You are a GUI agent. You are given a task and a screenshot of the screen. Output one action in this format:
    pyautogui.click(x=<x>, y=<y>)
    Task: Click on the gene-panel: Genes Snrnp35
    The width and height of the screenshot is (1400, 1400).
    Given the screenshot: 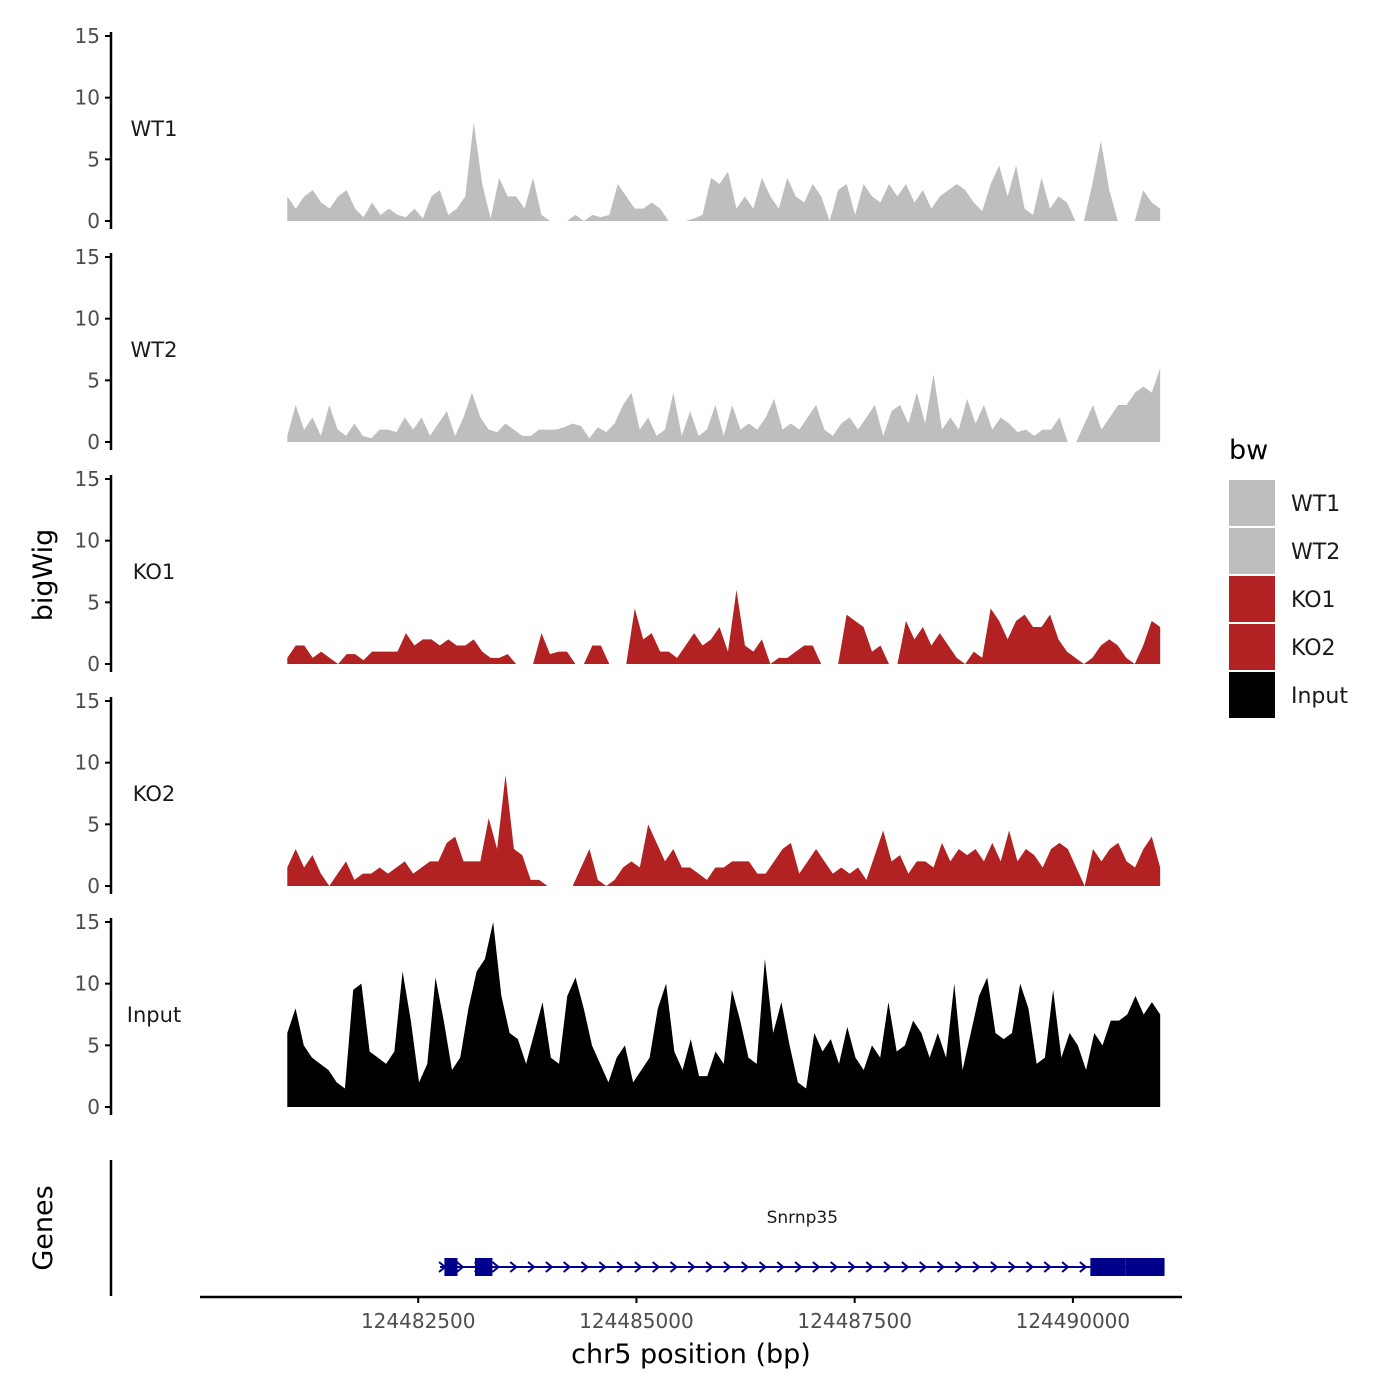 What is the action you would take?
    pyautogui.click(x=596, y=1228)
    